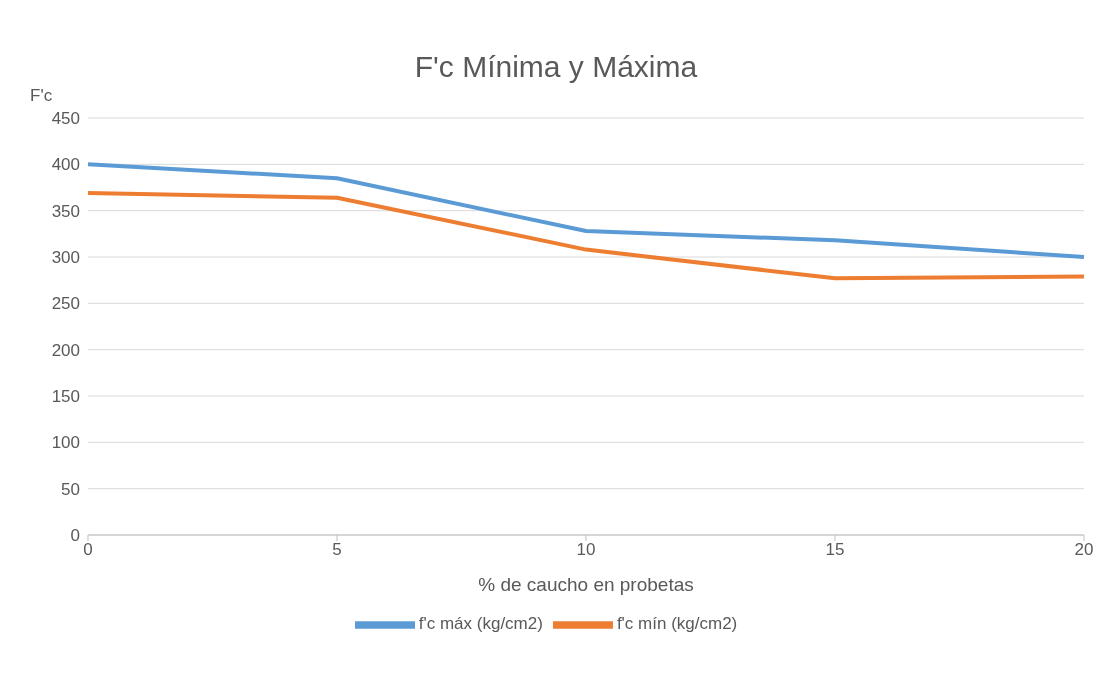  Describe the element at coordinates (70, 489) in the screenshot. I see `y-tick-label: 50` at that location.